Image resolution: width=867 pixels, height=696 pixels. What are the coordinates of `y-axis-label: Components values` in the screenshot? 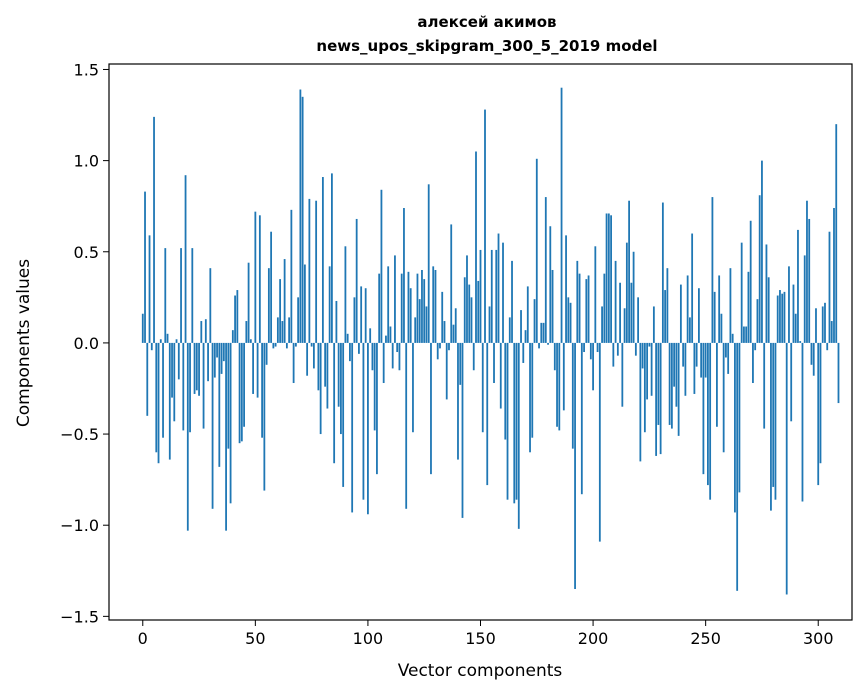 It's located at (24, 343).